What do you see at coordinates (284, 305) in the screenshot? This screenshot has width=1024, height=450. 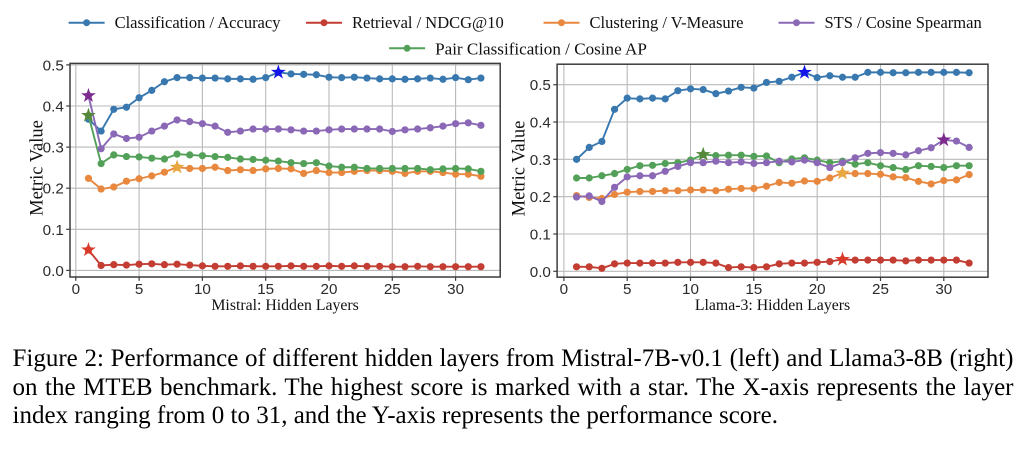 I see `svg-text: Mistral: Hidden Layers` at bounding box center [284, 305].